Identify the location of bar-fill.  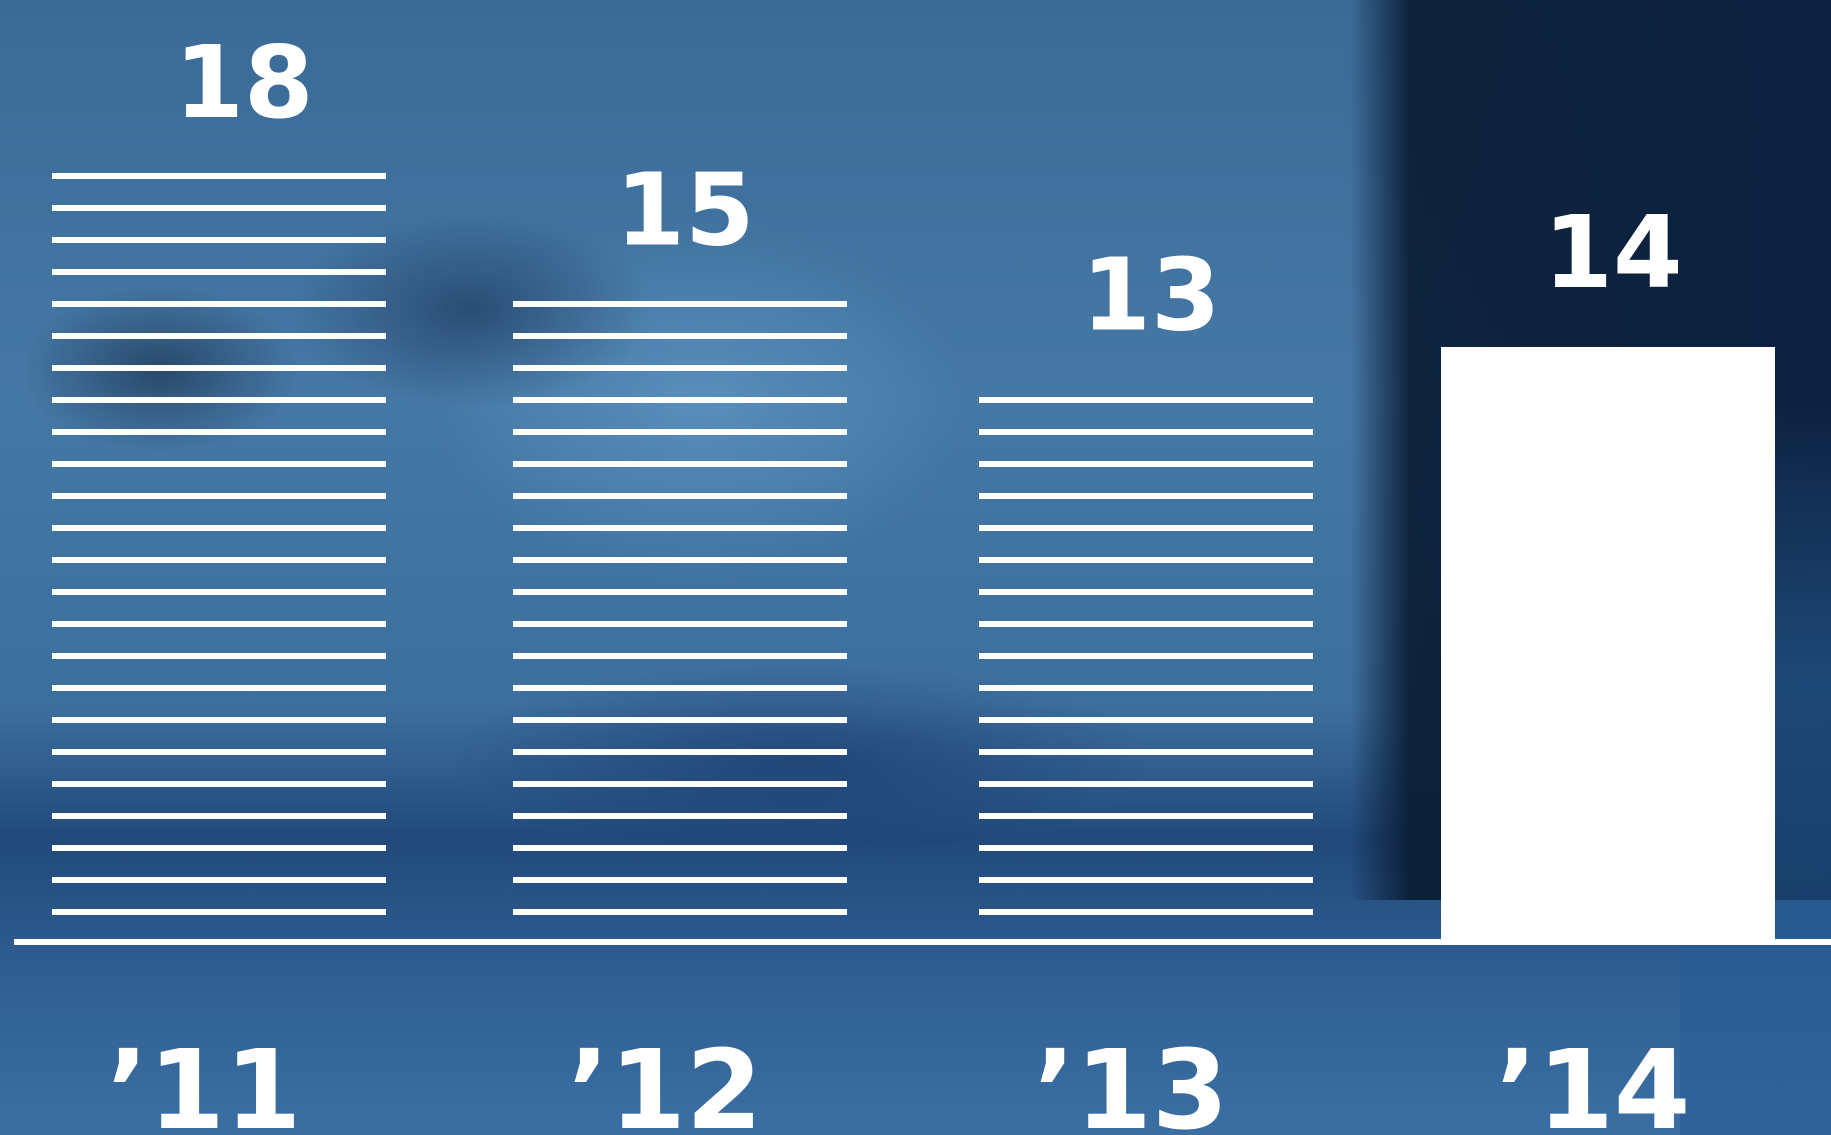
(1608, 644).